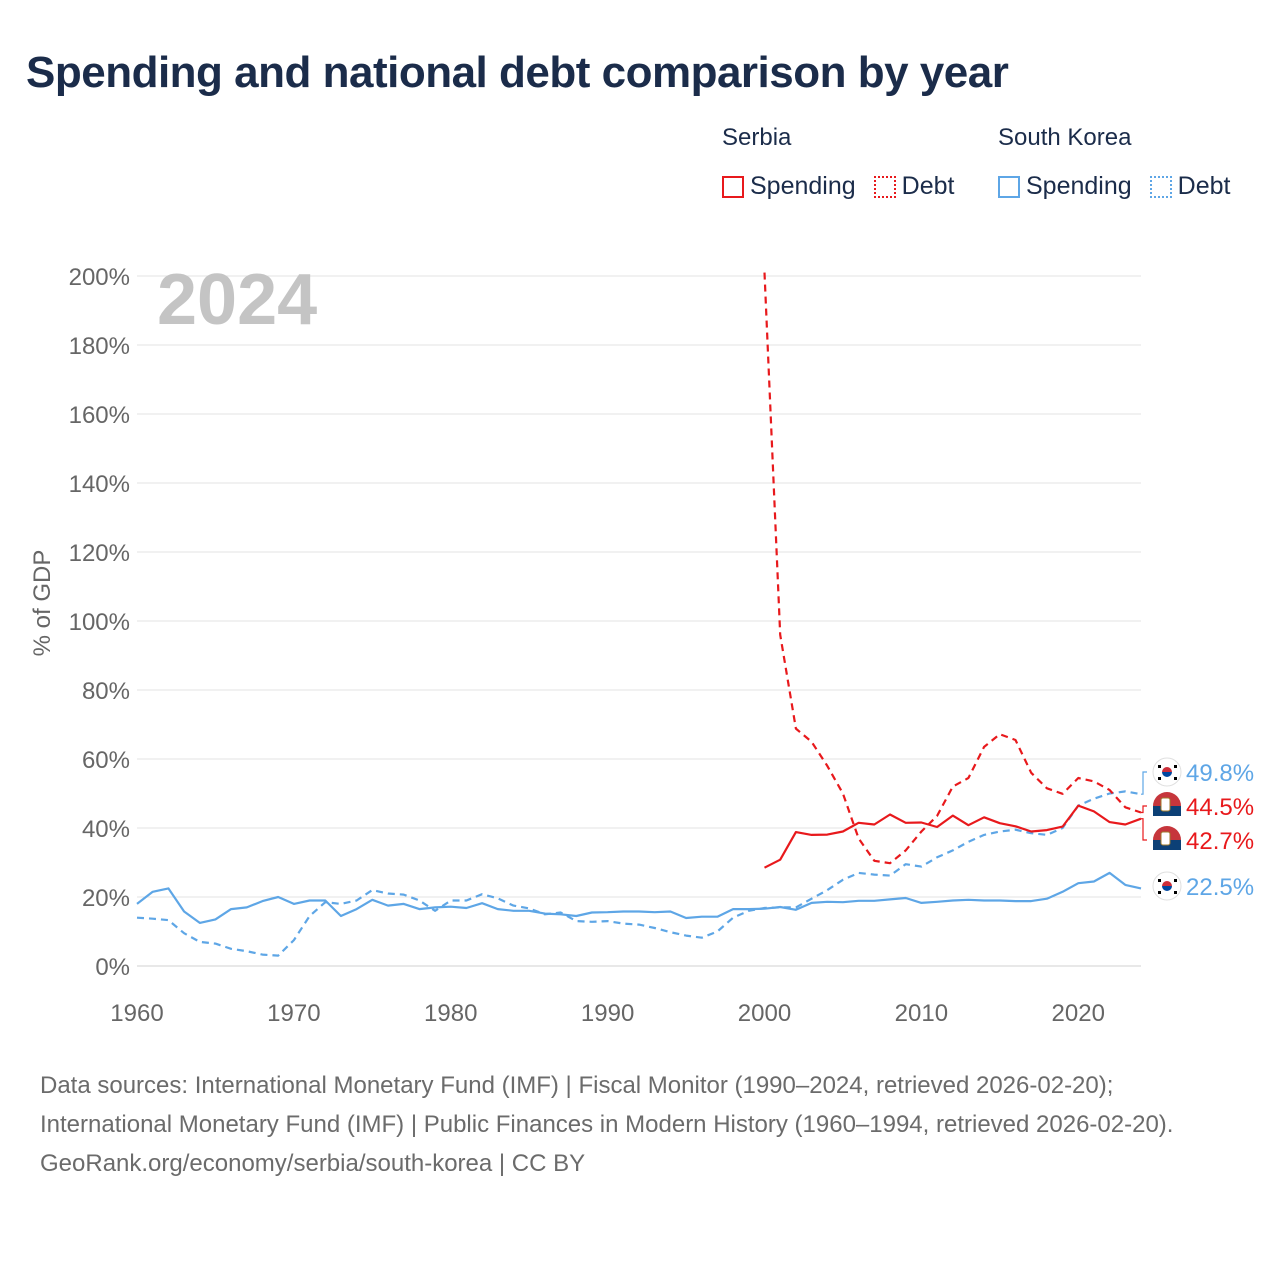  I want to click on end-label-serbia-spending: 42.7%, so click(1197, 841).